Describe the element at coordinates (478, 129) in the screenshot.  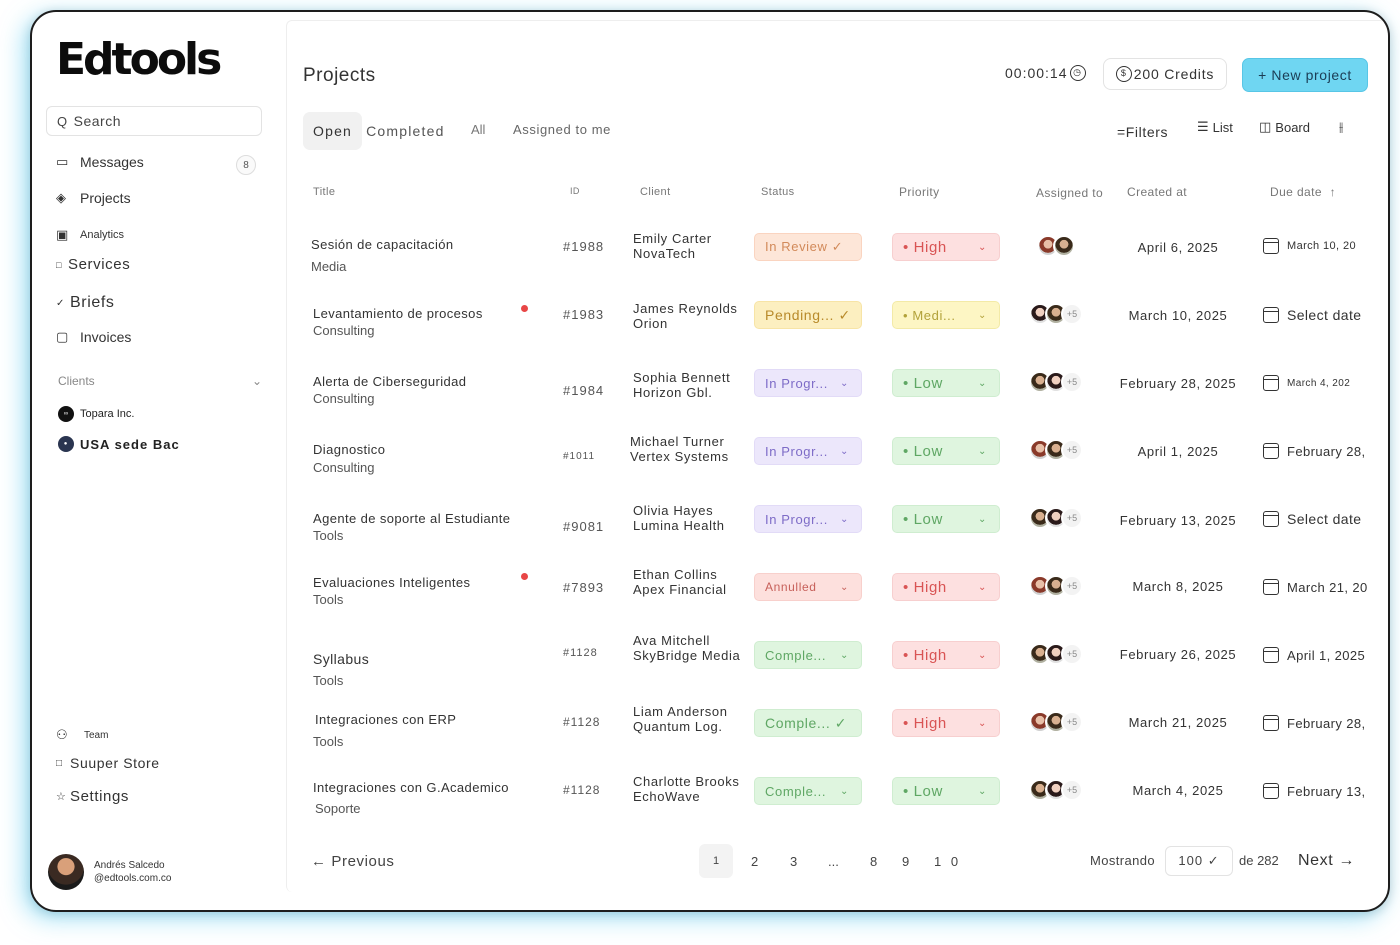
I see `tab-all: All` at that location.